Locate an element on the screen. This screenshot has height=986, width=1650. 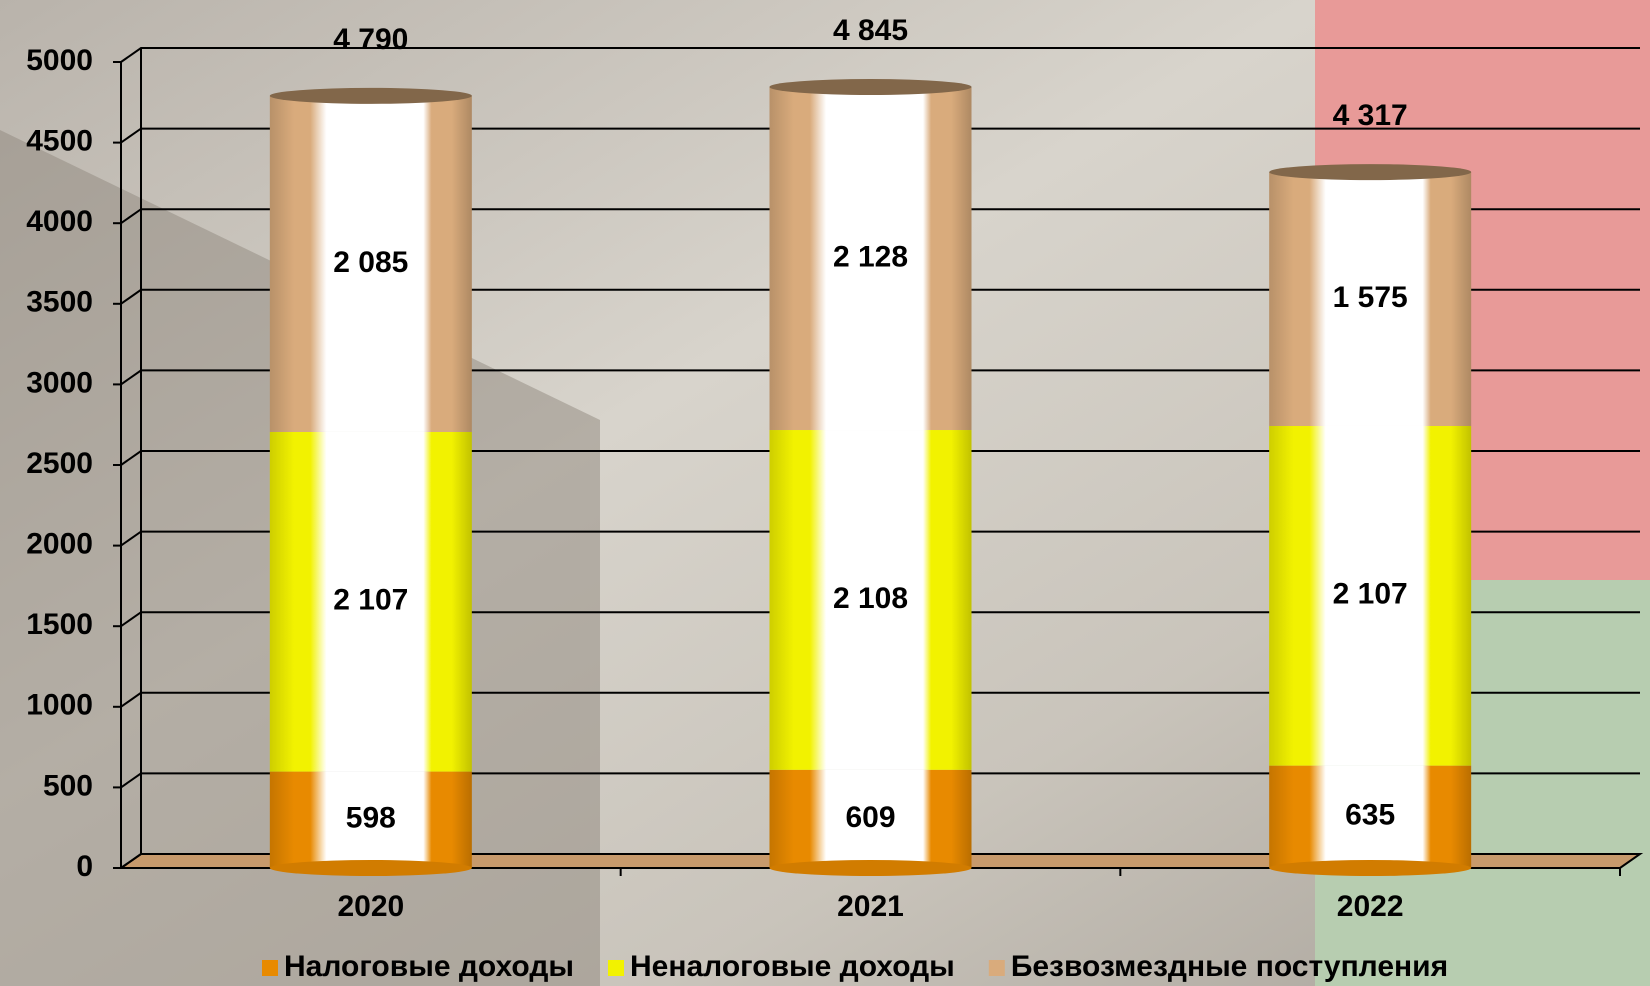
legend-label: Налоговые доходы is located at coordinates (429, 966).